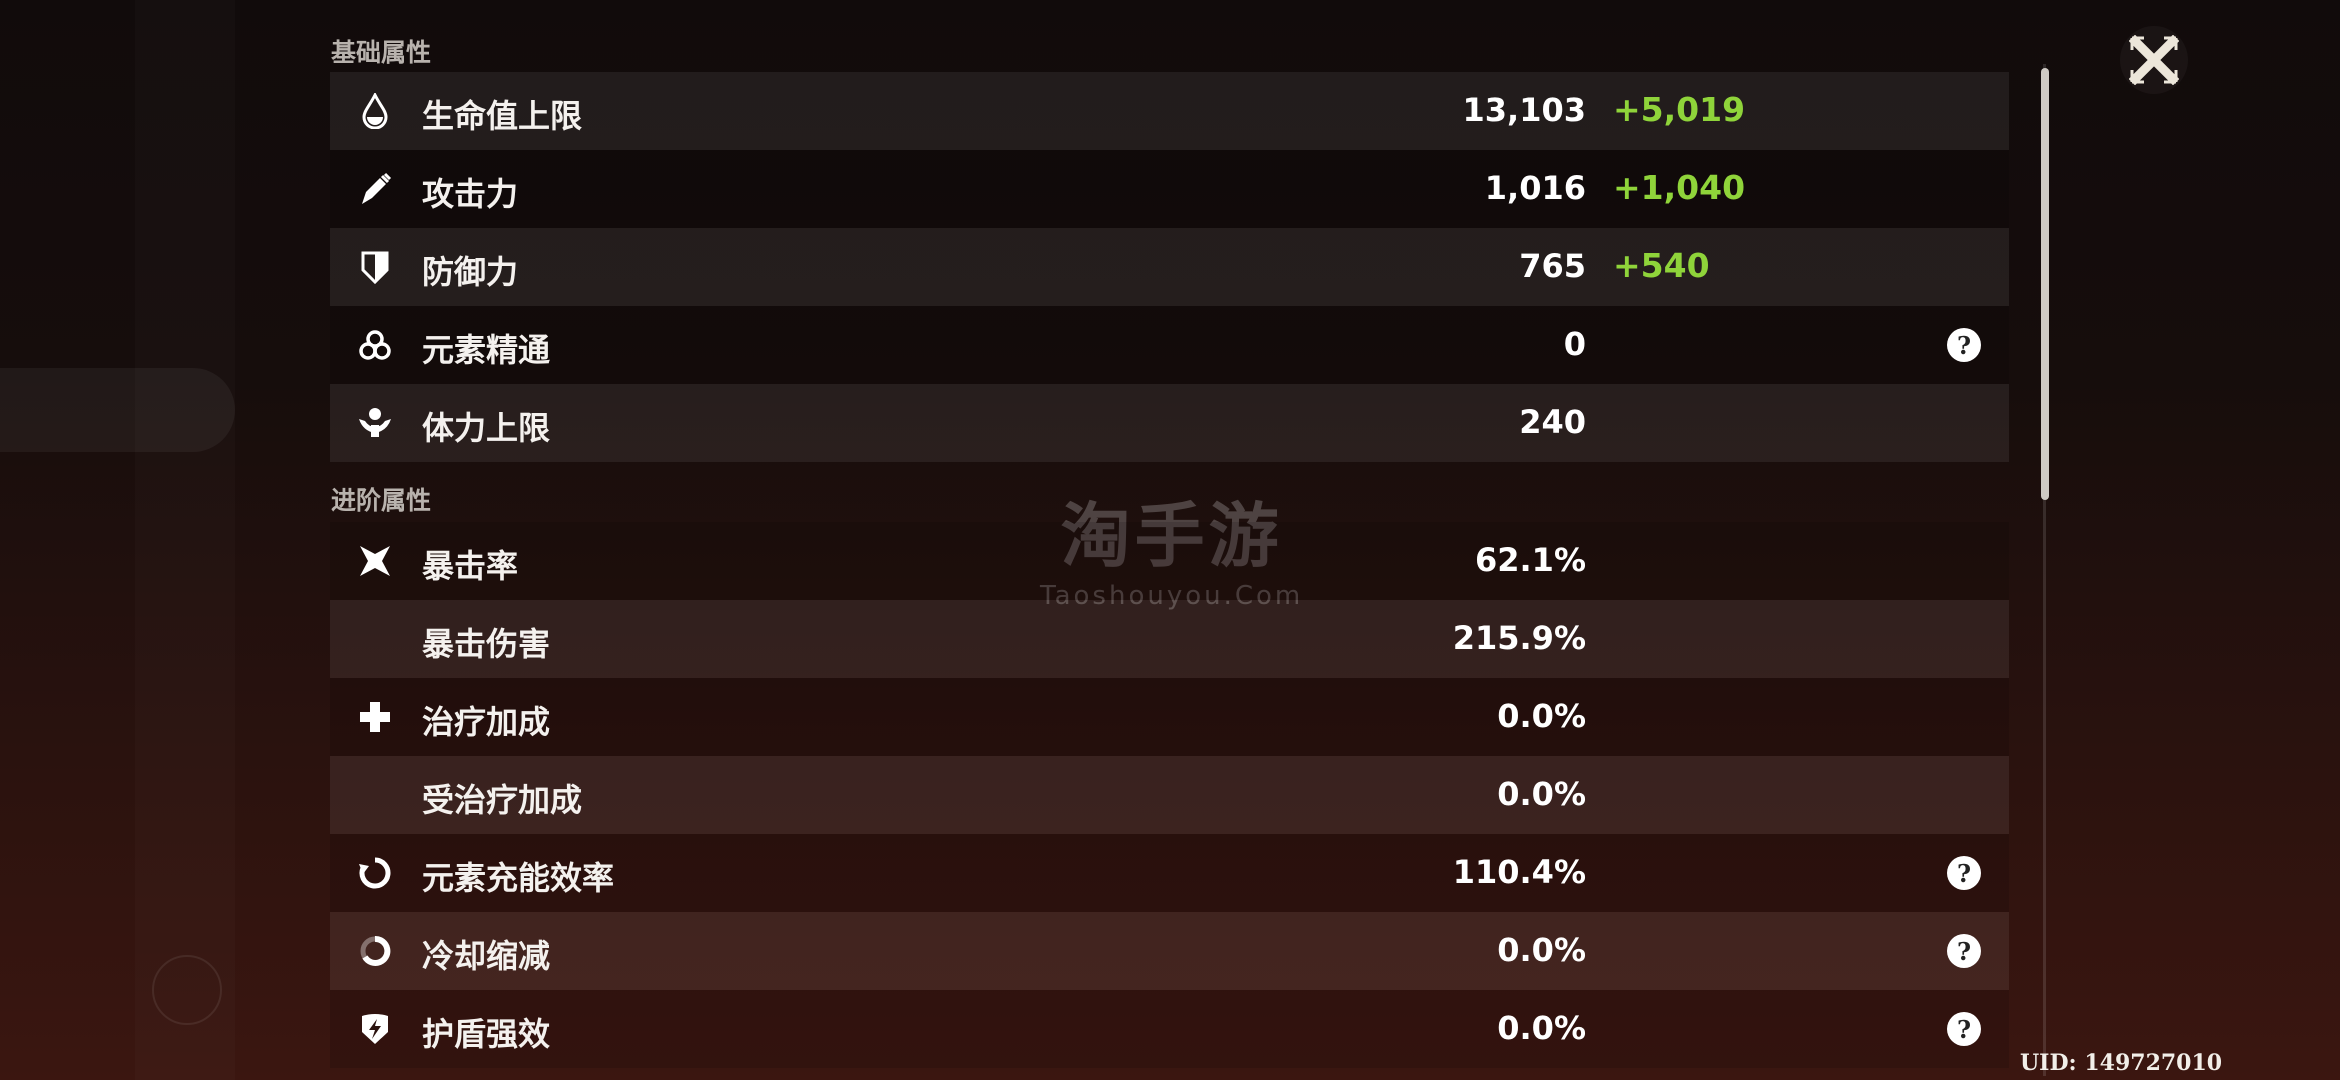 The width and height of the screenshot is (2340, 1080). Describe the element at coordinates (185, 540) in the screenshot. I see `character-sidebar` at that location.